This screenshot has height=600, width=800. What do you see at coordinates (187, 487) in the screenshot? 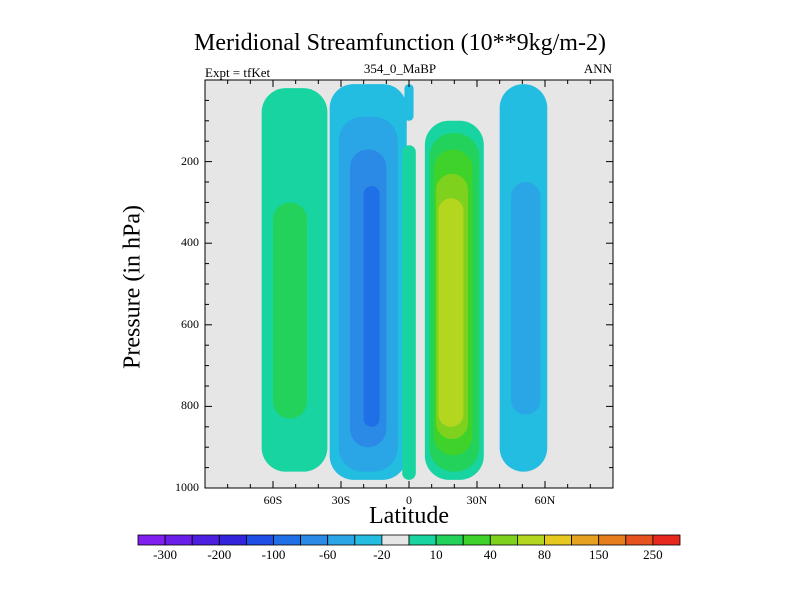
I see `y-tick-label: 1000` at bounding box center [187, 487].